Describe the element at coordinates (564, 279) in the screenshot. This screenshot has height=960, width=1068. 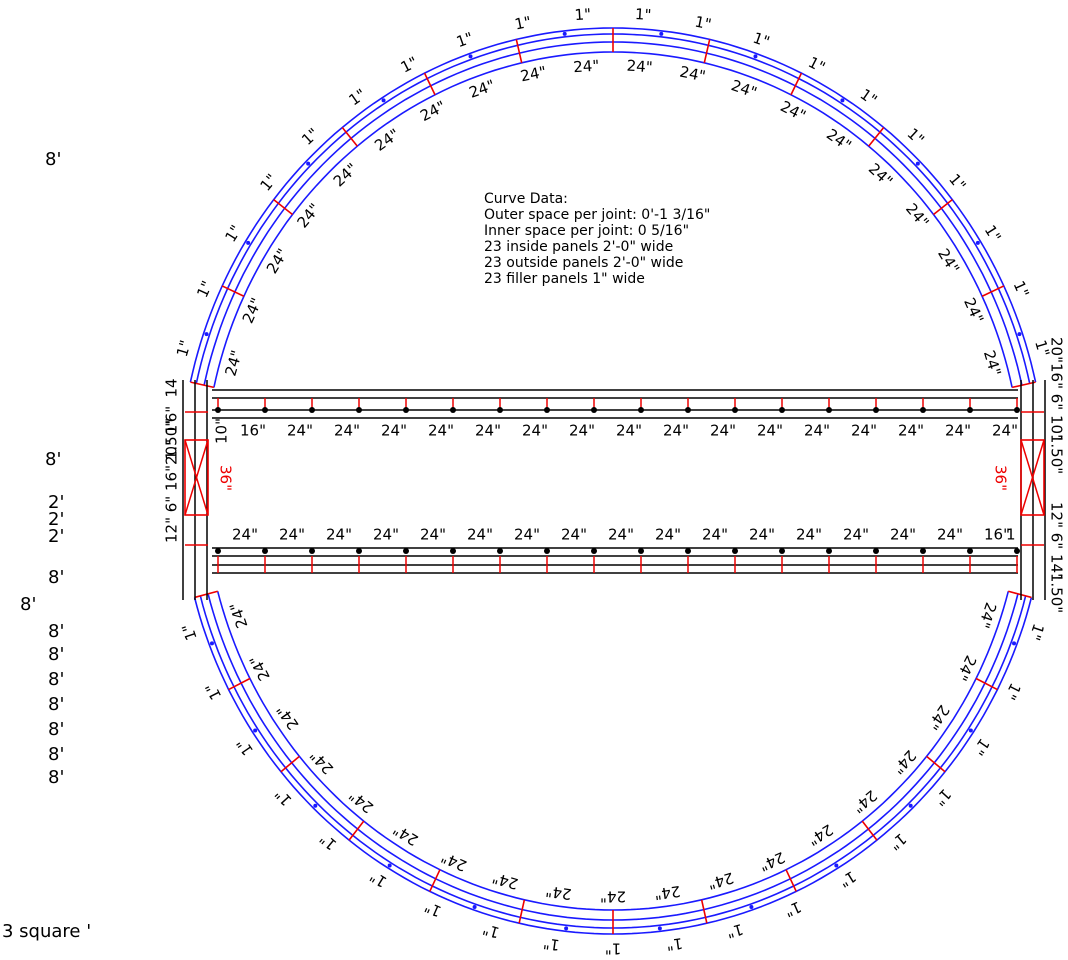
I see `notes-line: 23 filler panels 1" wide` at that location.